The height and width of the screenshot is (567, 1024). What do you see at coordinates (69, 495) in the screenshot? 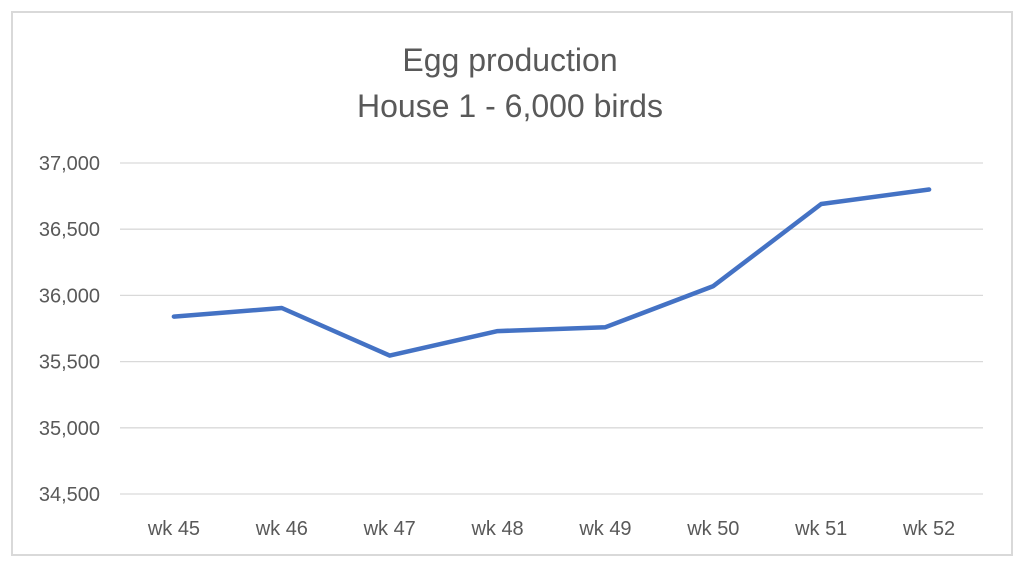
I see `y-tick-label: 34,500` at bounding box center [69, 495].